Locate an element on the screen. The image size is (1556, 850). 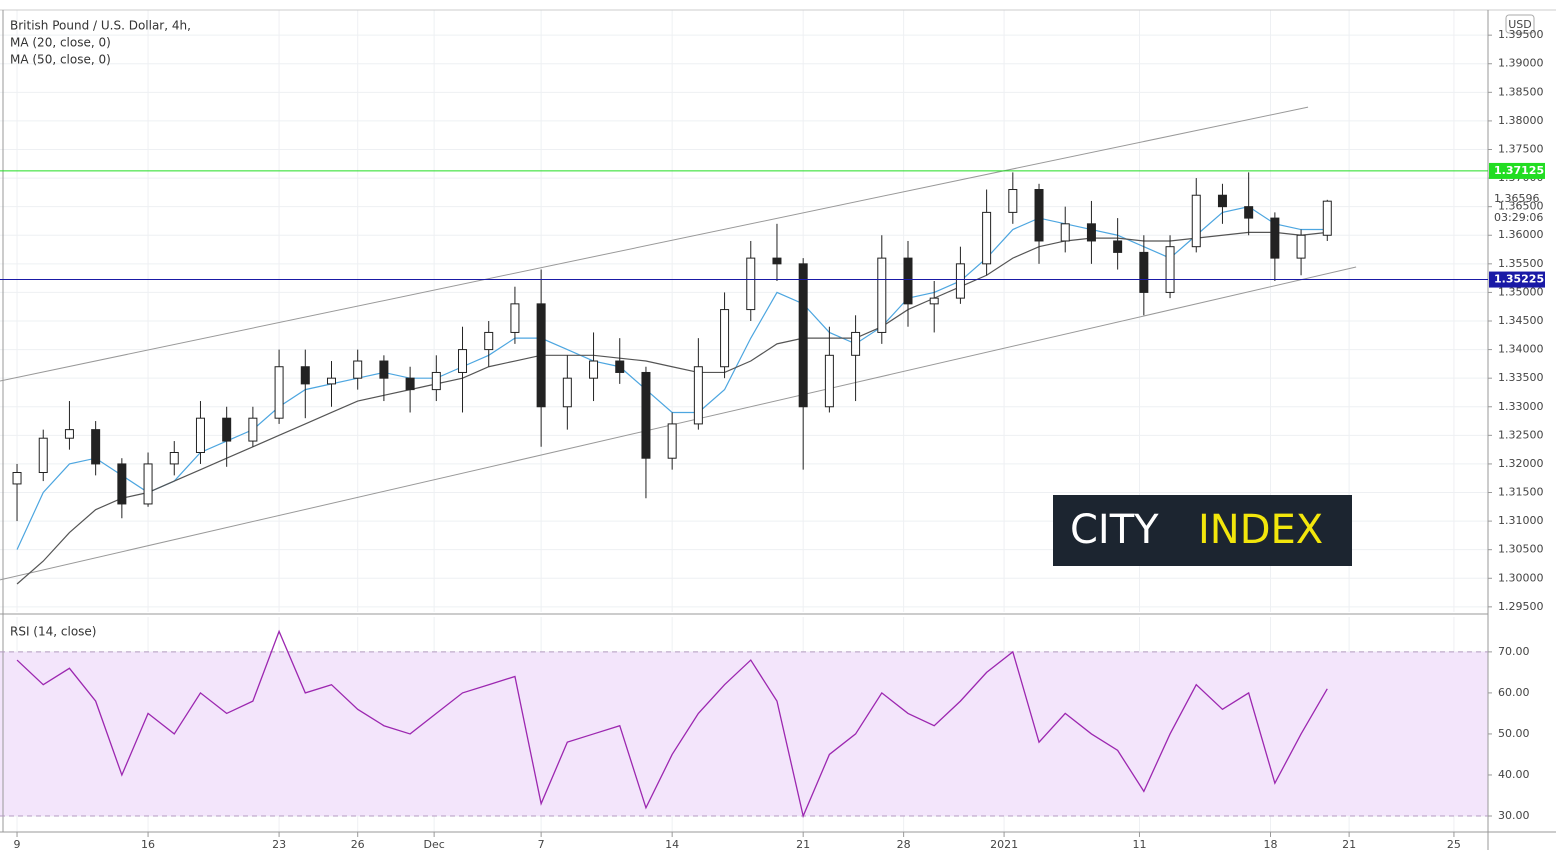
legend-entry: MA (50, close, 0) is located at coordinates (60, 60).